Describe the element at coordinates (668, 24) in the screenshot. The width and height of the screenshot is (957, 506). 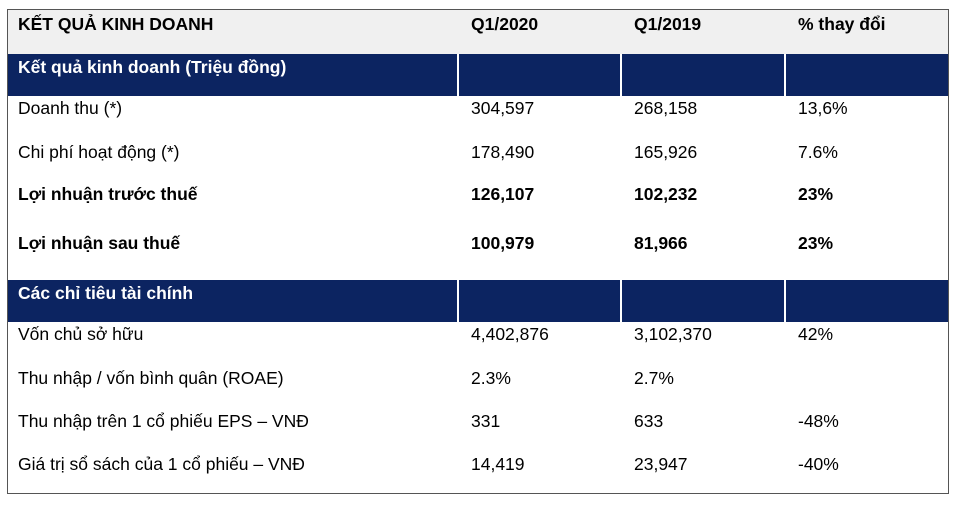
I see `header-q1-2019: Q1/2019` at that location.